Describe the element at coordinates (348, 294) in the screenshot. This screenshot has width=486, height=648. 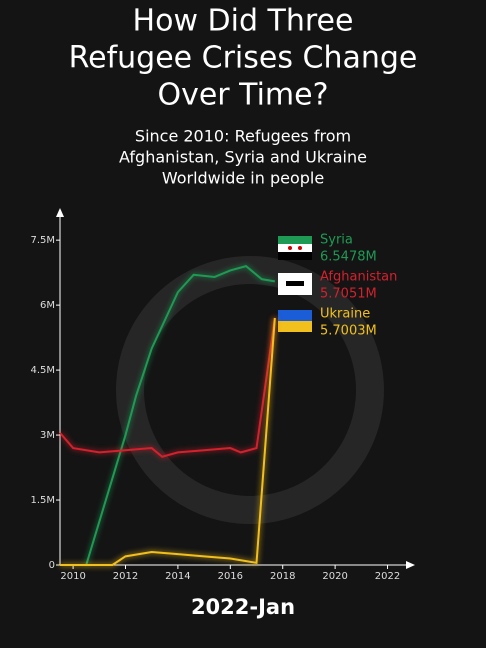
I see `value-label: 5.7051M` at that location.